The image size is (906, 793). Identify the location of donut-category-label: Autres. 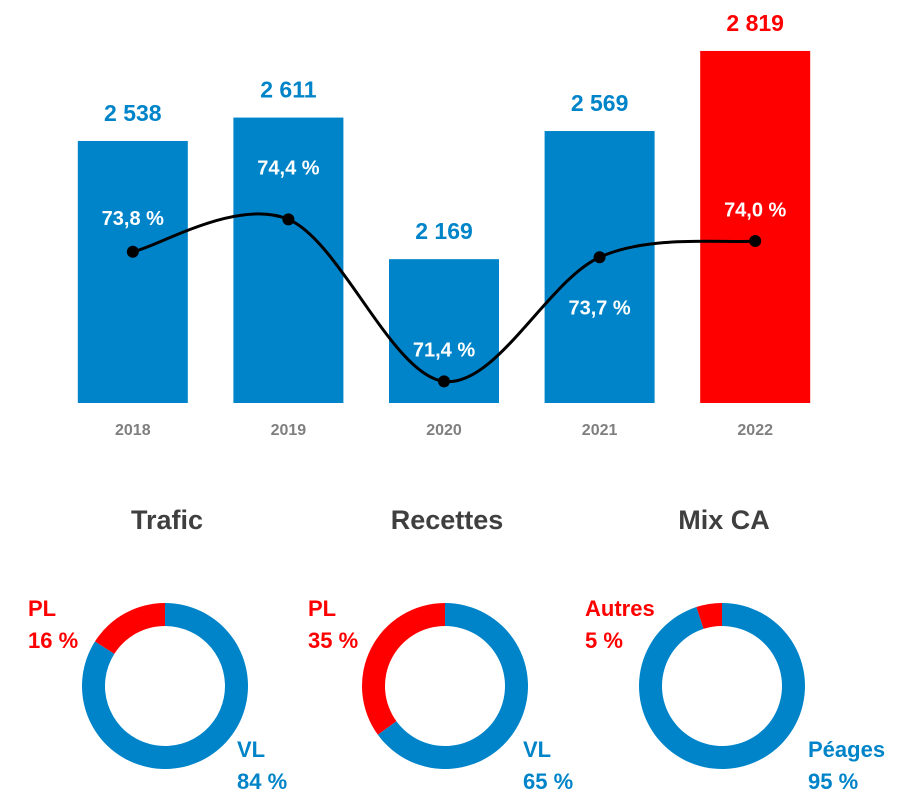
(620, 608).